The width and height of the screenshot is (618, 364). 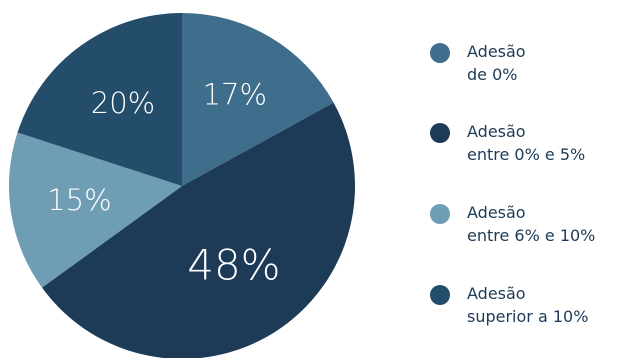 I want to click on legend-item-0: Adesão de 0%, so click(x=524, y=62).